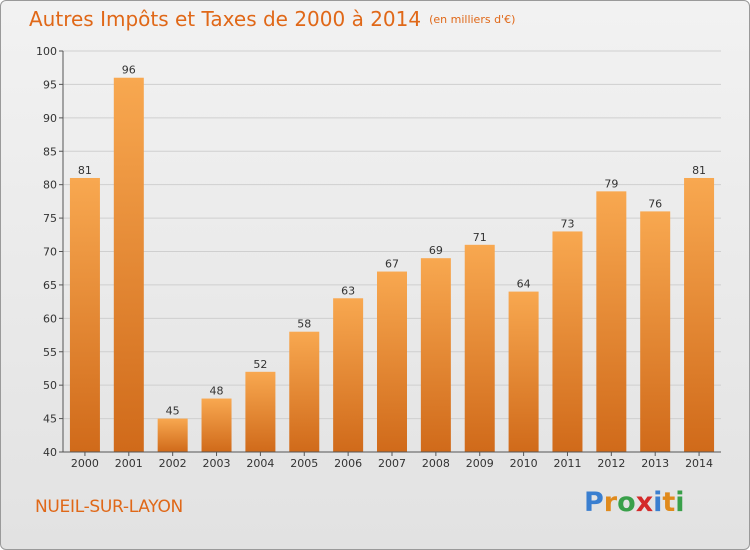 The image size is (750, 550). I want to click on y-tick-label: 100, so click(46, 51).